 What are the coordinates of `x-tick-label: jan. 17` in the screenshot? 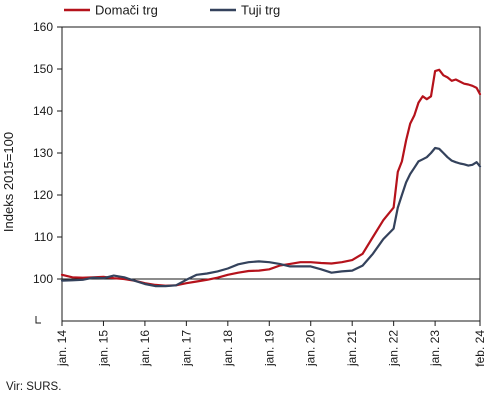 It's located at (186, 348).